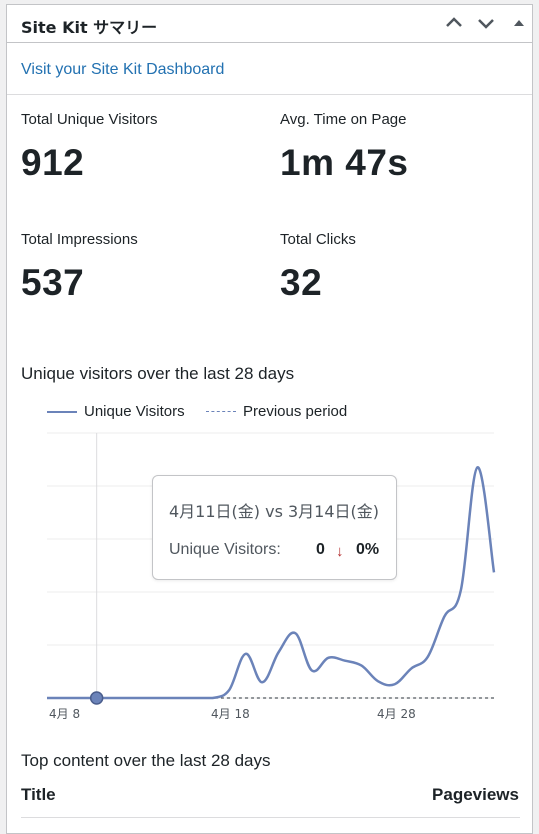  Describe the element at coordinates (301, 282) in the screenshot. I see `clicks-value: 32` at that location.